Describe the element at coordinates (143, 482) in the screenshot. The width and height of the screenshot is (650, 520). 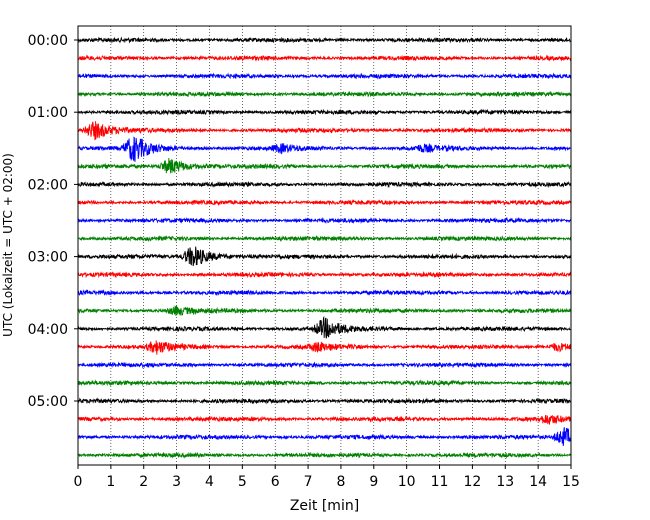
I see `x-tick-label: 2` at that location.